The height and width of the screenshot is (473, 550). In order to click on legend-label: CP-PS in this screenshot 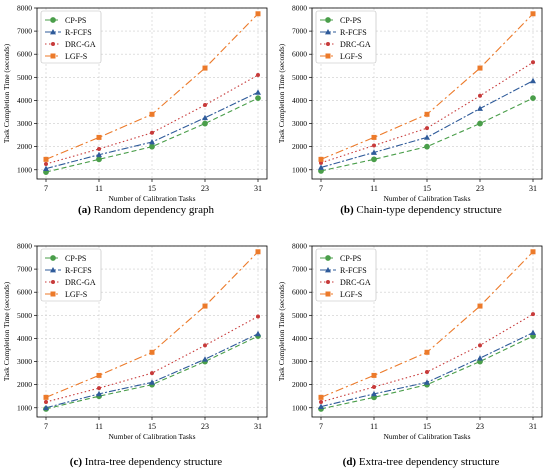, I will do `click(350, 258)`.